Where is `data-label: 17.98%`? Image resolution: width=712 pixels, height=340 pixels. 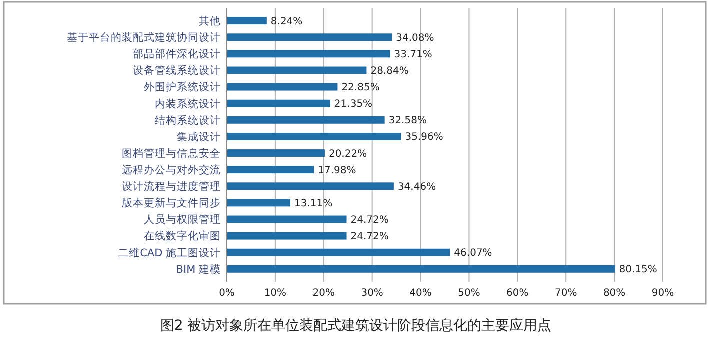 data-label: 17.98% is located at coordinates (337, 170).